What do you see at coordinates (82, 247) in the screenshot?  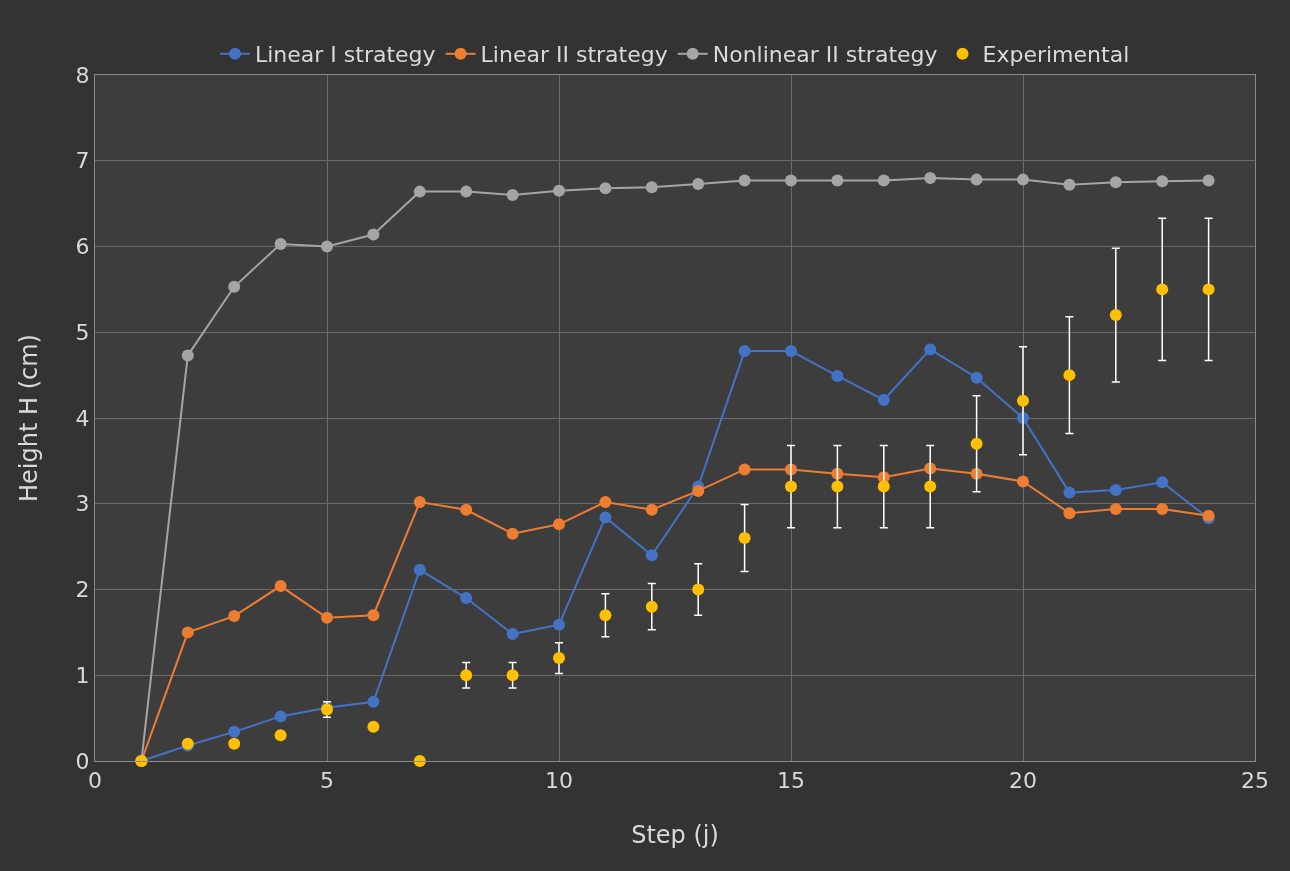 I see `y-tick-label: 6` at bounding box center [82, 247].